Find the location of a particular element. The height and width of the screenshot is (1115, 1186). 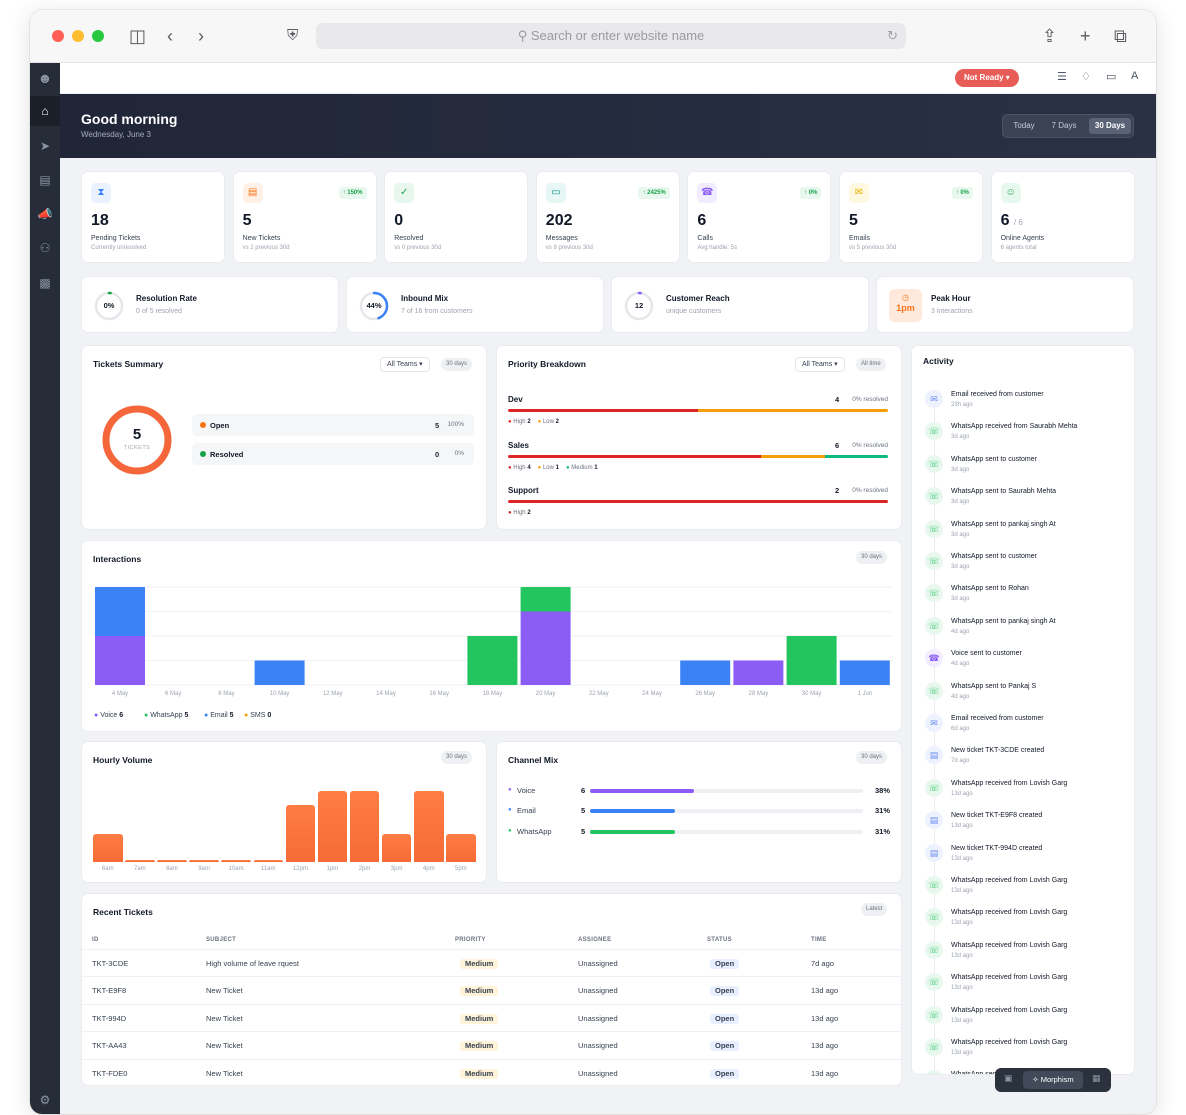

users-icon: ⚇ is located at coordinates (45, 248).